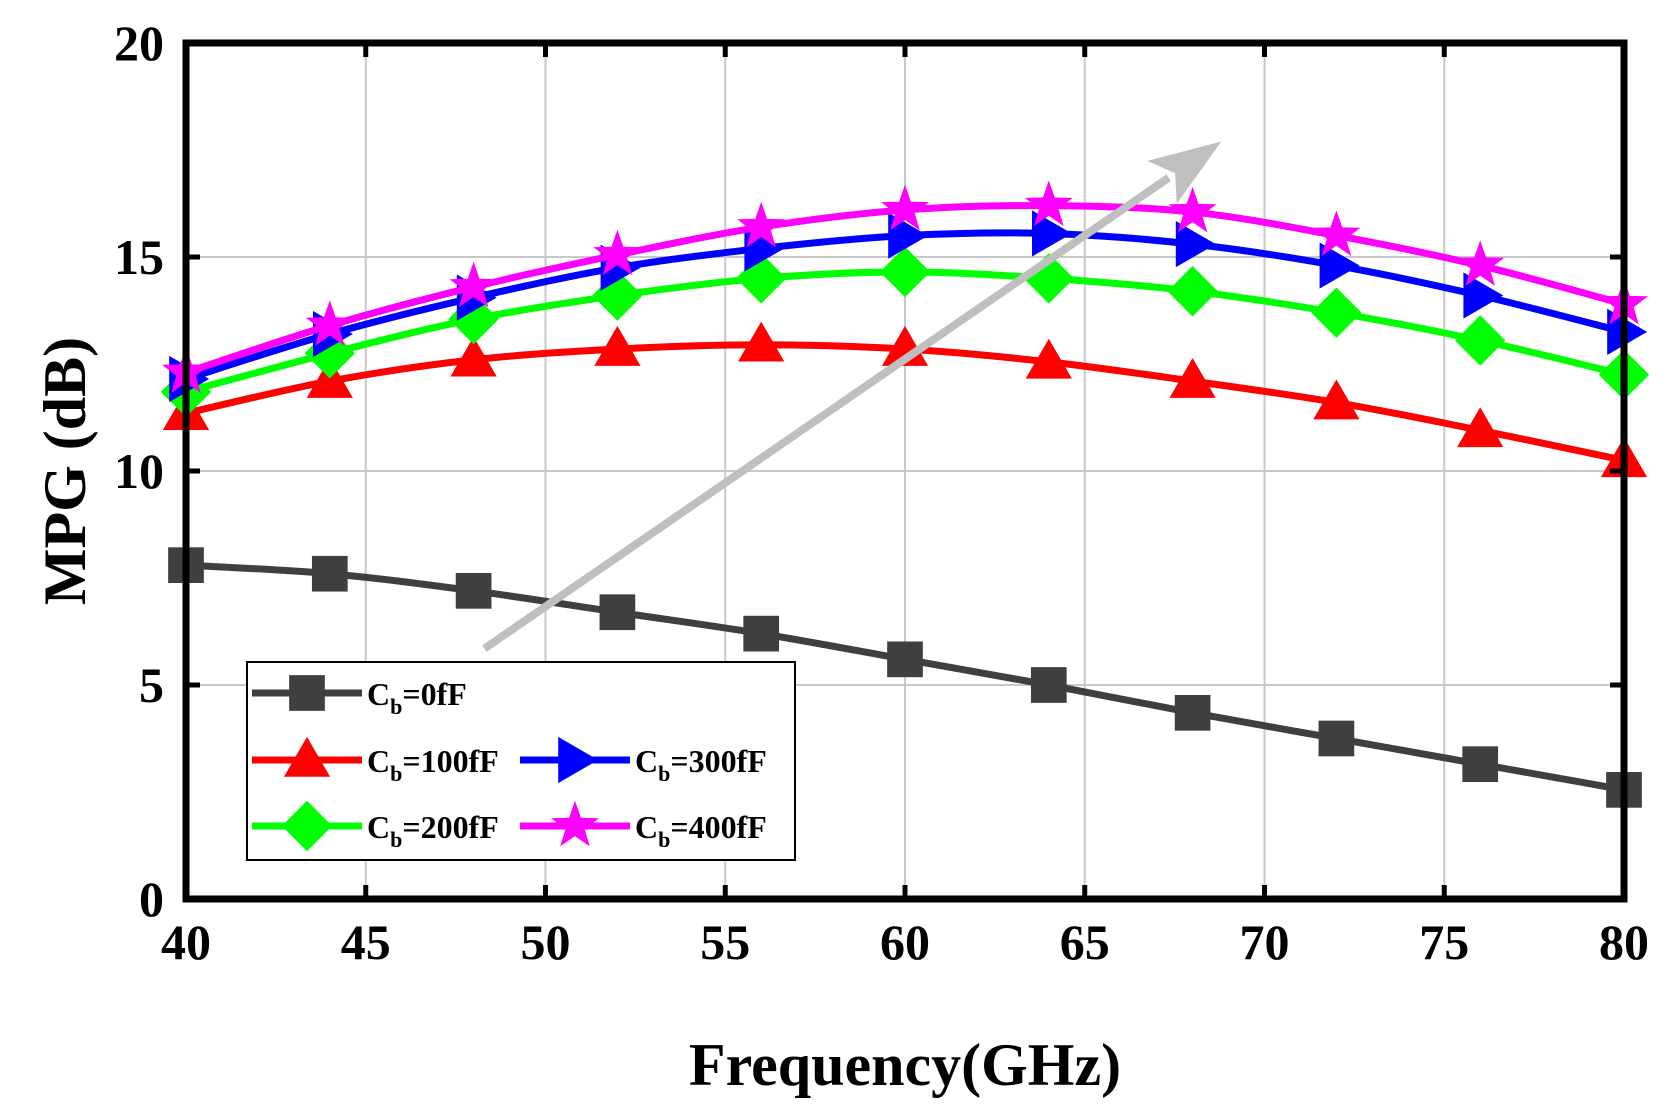 The width and height of the screenshot is (1670, 1120). Describe the element at coordinates (186, 942) in the screenshot. I see `x-tick-label: 40` at that location.